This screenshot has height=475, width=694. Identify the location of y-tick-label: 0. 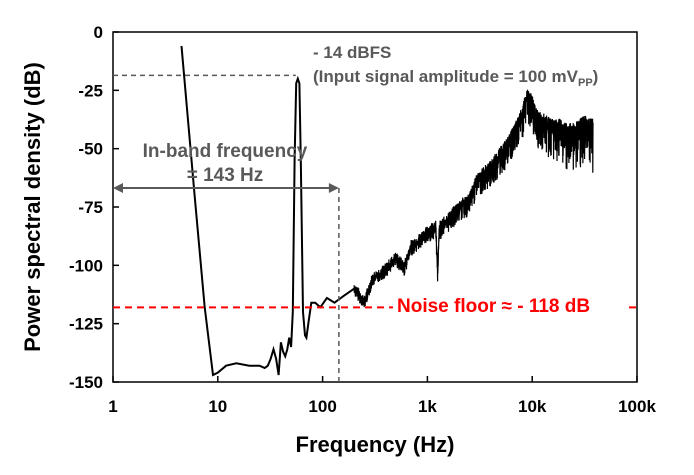
(98, 32).